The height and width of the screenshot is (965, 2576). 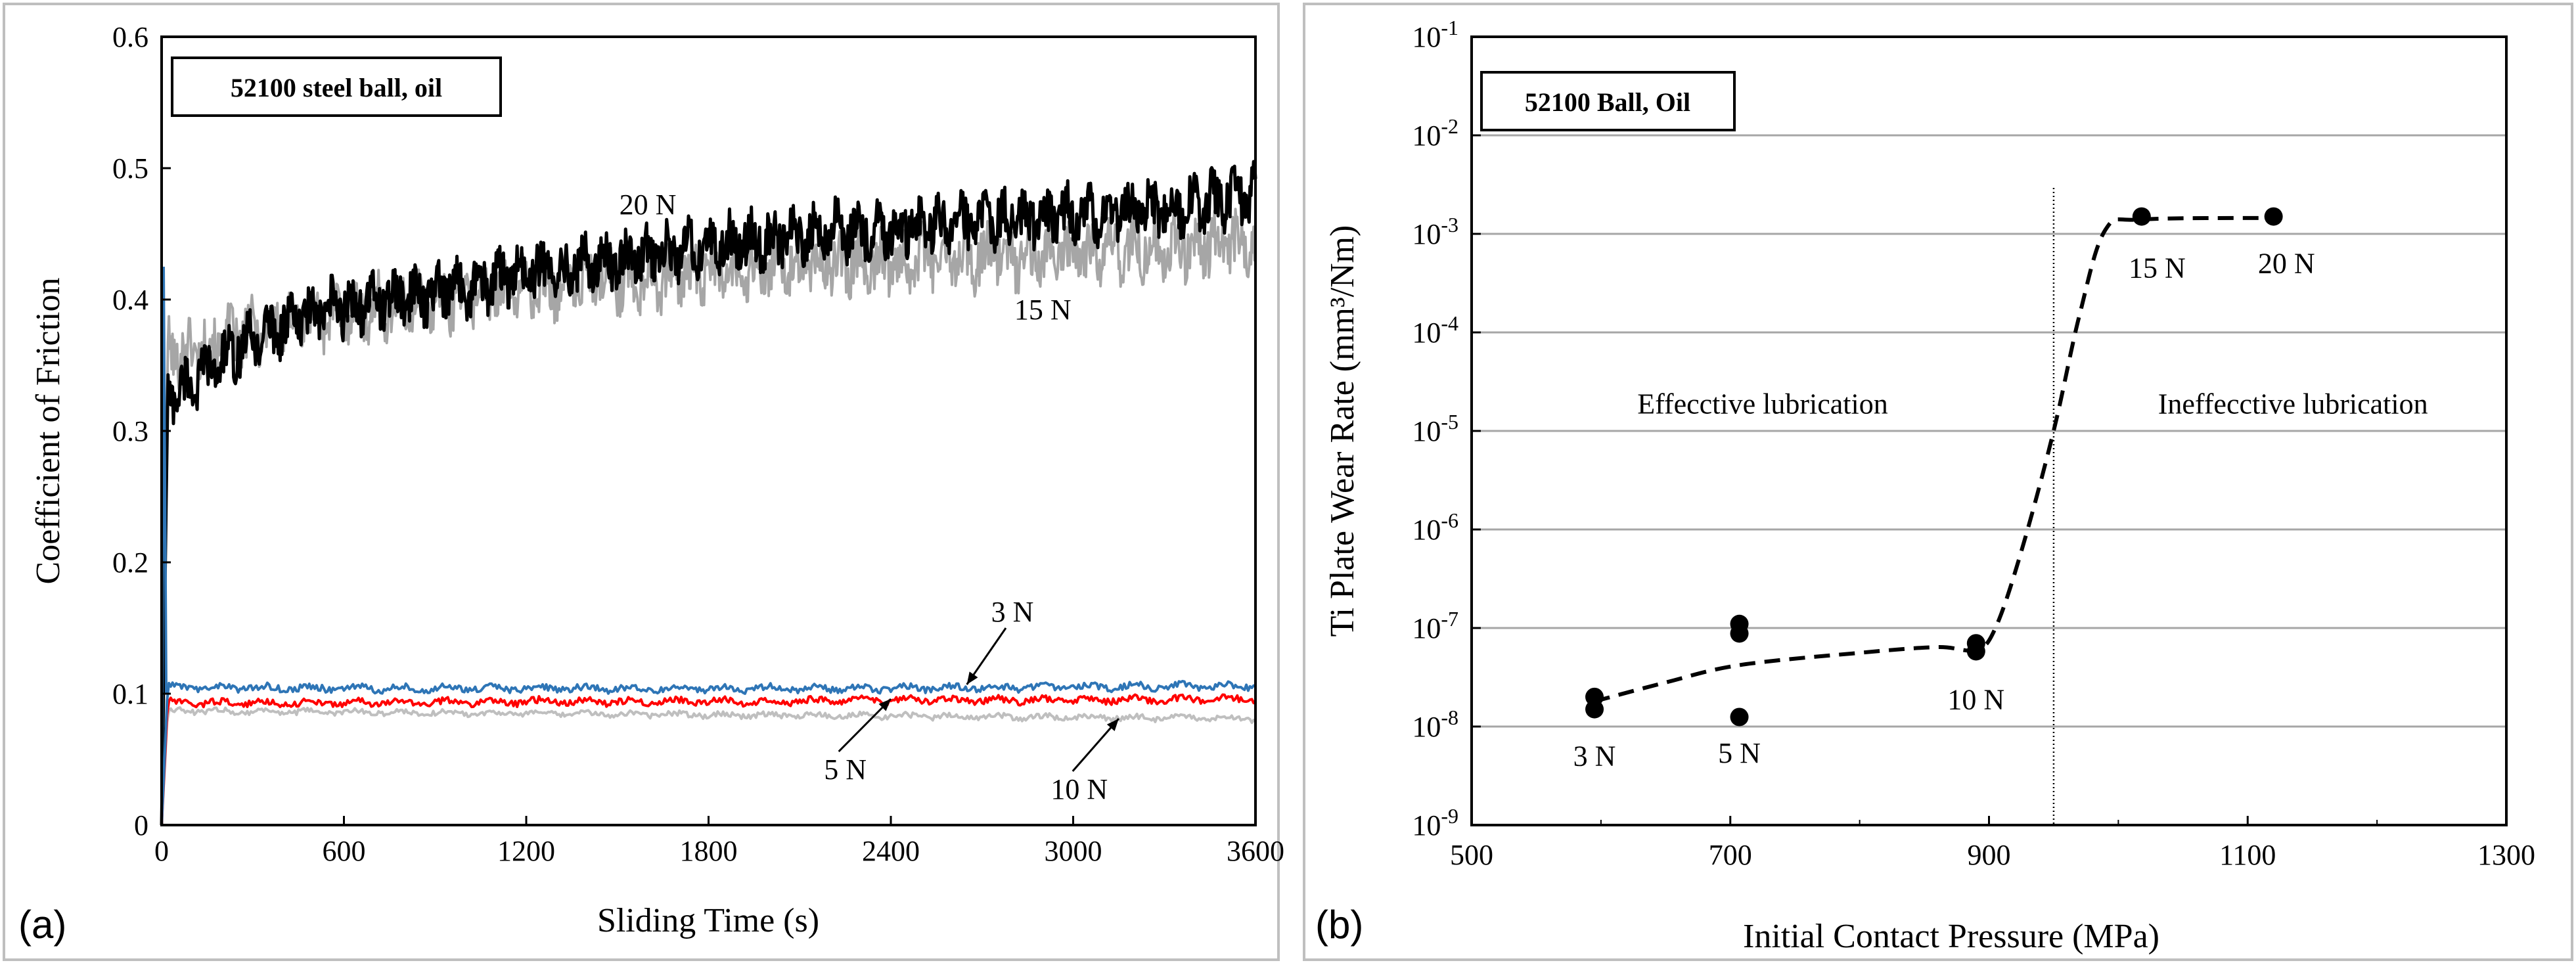 I want to click on panel-b-x-tick-labels: 500 700 900 1100 1300, so click(x=1992, y=855).